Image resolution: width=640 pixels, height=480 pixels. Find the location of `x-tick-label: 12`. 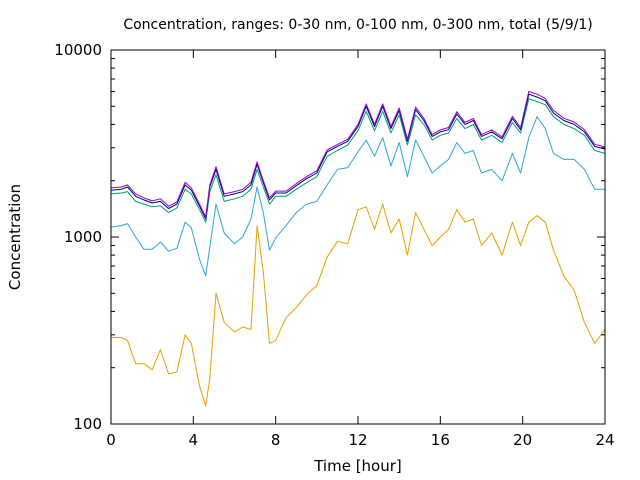

x-tick-label: 12 is located at coordinates (357, 440).